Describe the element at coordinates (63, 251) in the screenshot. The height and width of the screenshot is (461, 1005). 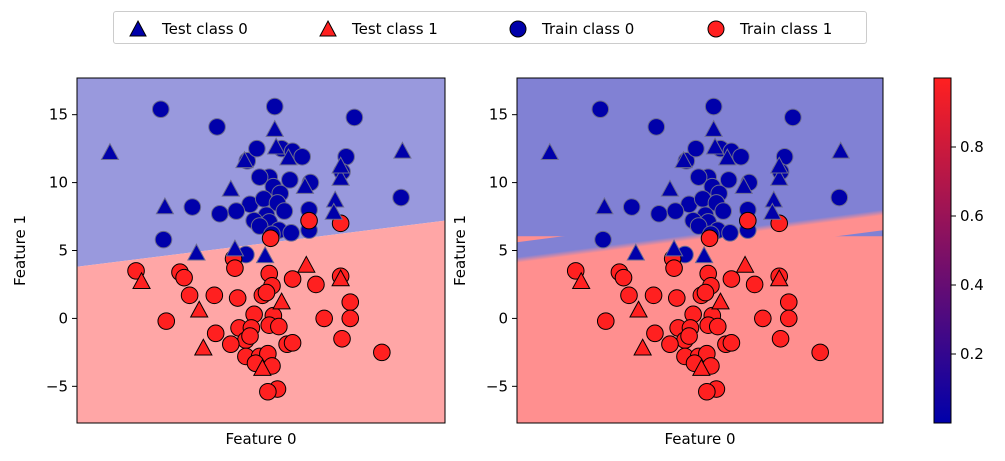
I see `y-tick-label: 5` at that location.